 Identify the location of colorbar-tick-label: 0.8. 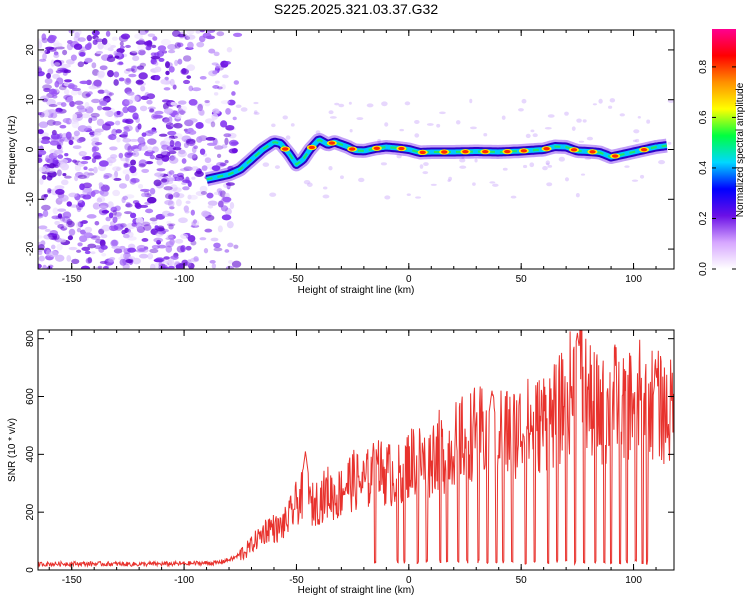
(703, 67).